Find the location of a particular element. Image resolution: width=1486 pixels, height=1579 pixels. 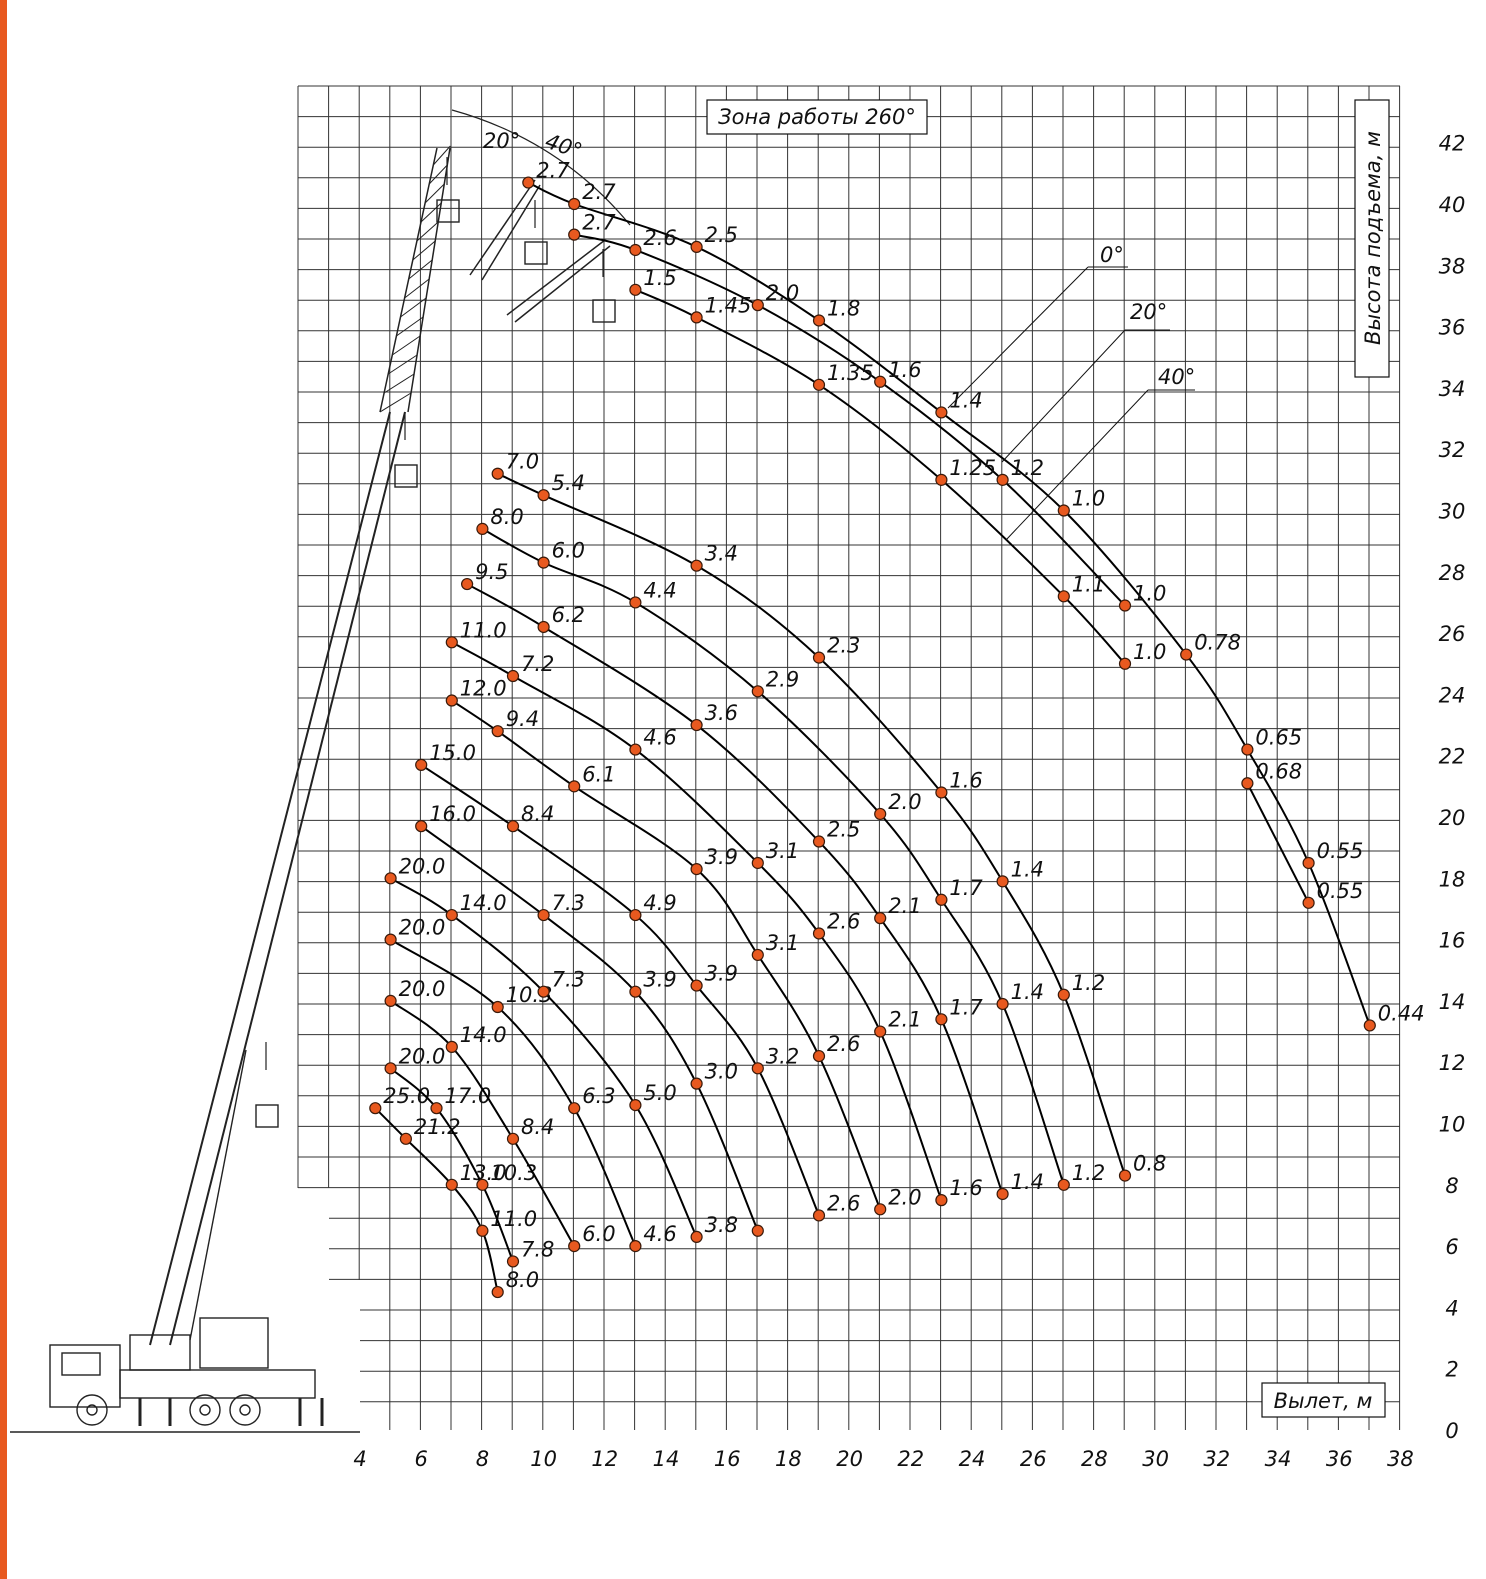

x-axis-title: Вылет, м is located at coordinates (1323, 1401).